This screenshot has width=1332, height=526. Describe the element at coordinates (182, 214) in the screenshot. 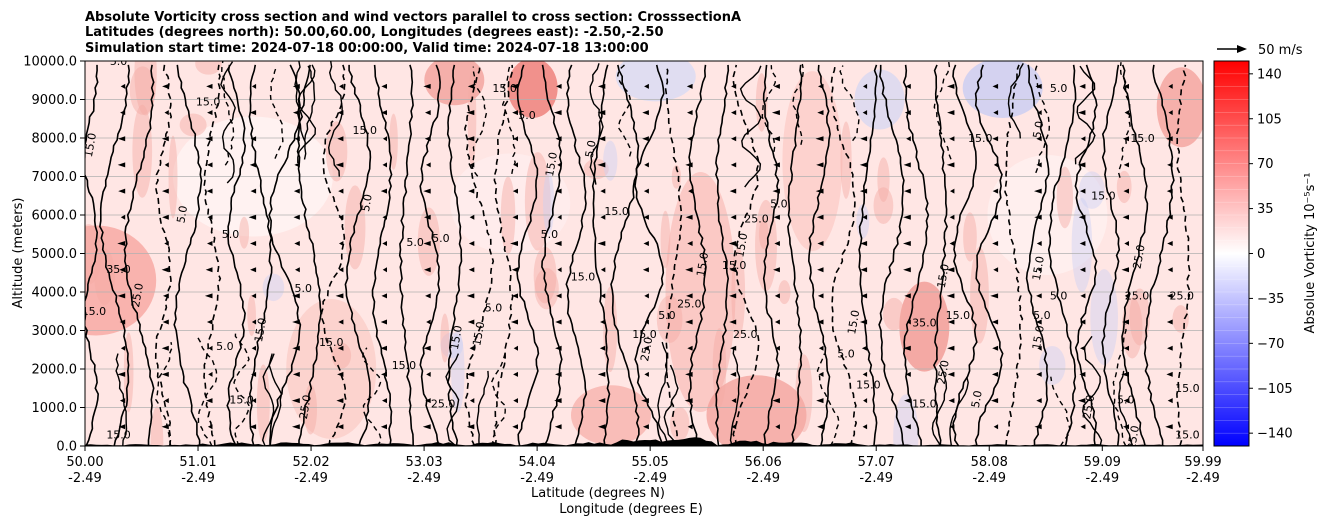

I see `contour-label-3: 5.0` at that location.